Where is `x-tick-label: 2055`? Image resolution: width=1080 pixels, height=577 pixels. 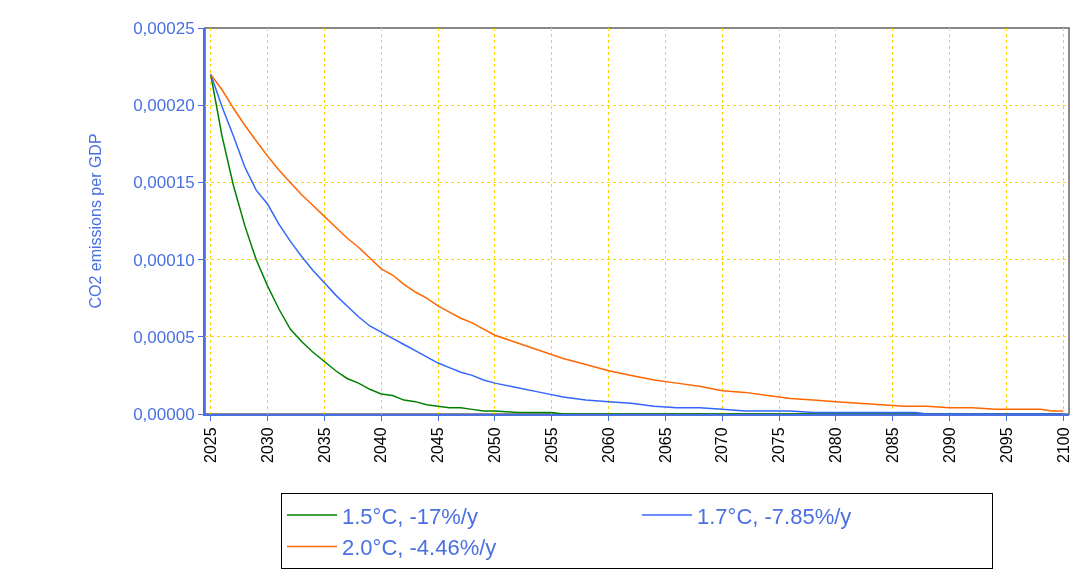
x-tick-label: 2055 is located at coordinates (551, 445).